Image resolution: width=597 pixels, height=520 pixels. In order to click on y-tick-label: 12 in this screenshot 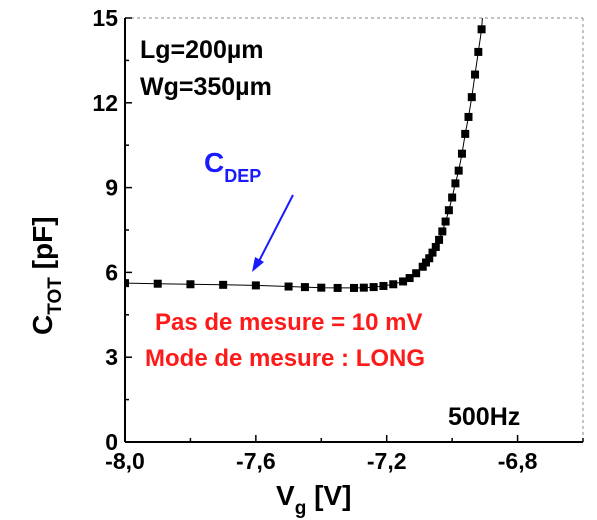, I will do `click(105, 103)`.